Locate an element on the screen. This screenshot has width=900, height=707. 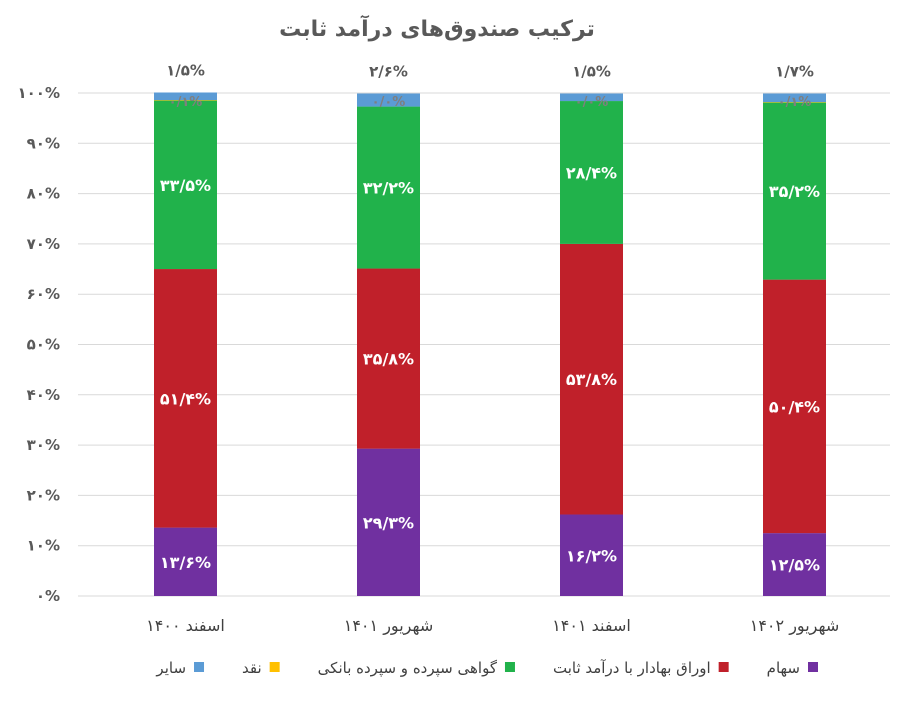
x-tick-label: اسفند ۱۴۰۱ is located at coordinates (591, 625).